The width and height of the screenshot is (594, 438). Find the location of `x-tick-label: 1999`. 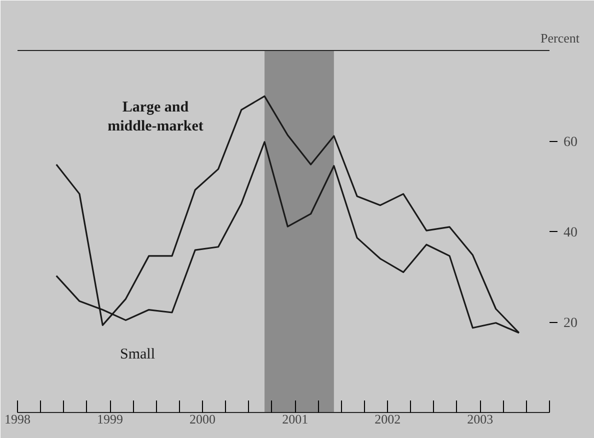

x-tick-label: 1999 is located at coordinates (110, 419).